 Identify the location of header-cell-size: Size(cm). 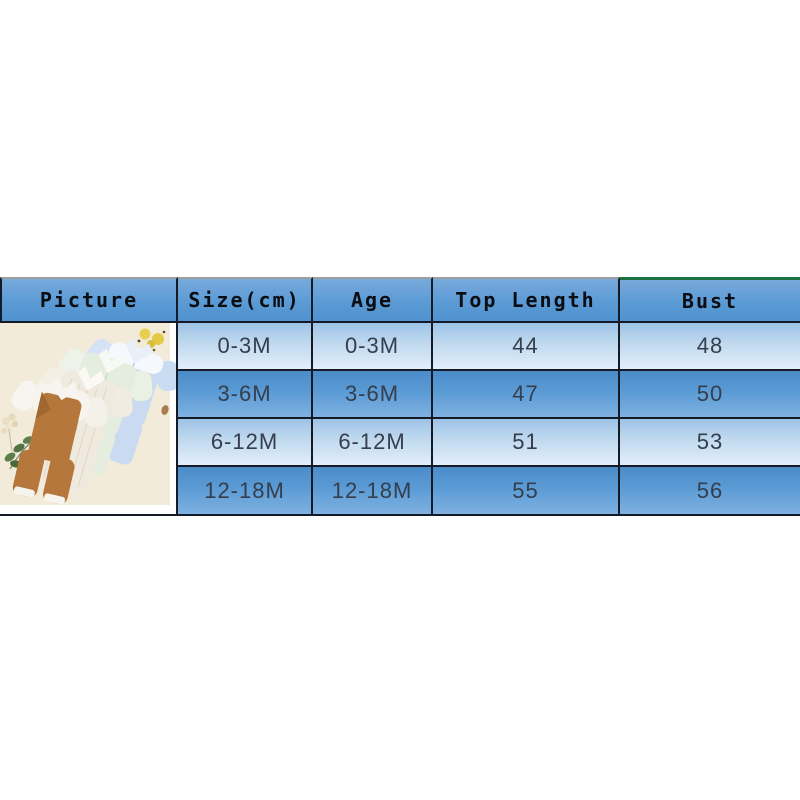
(245, 300).